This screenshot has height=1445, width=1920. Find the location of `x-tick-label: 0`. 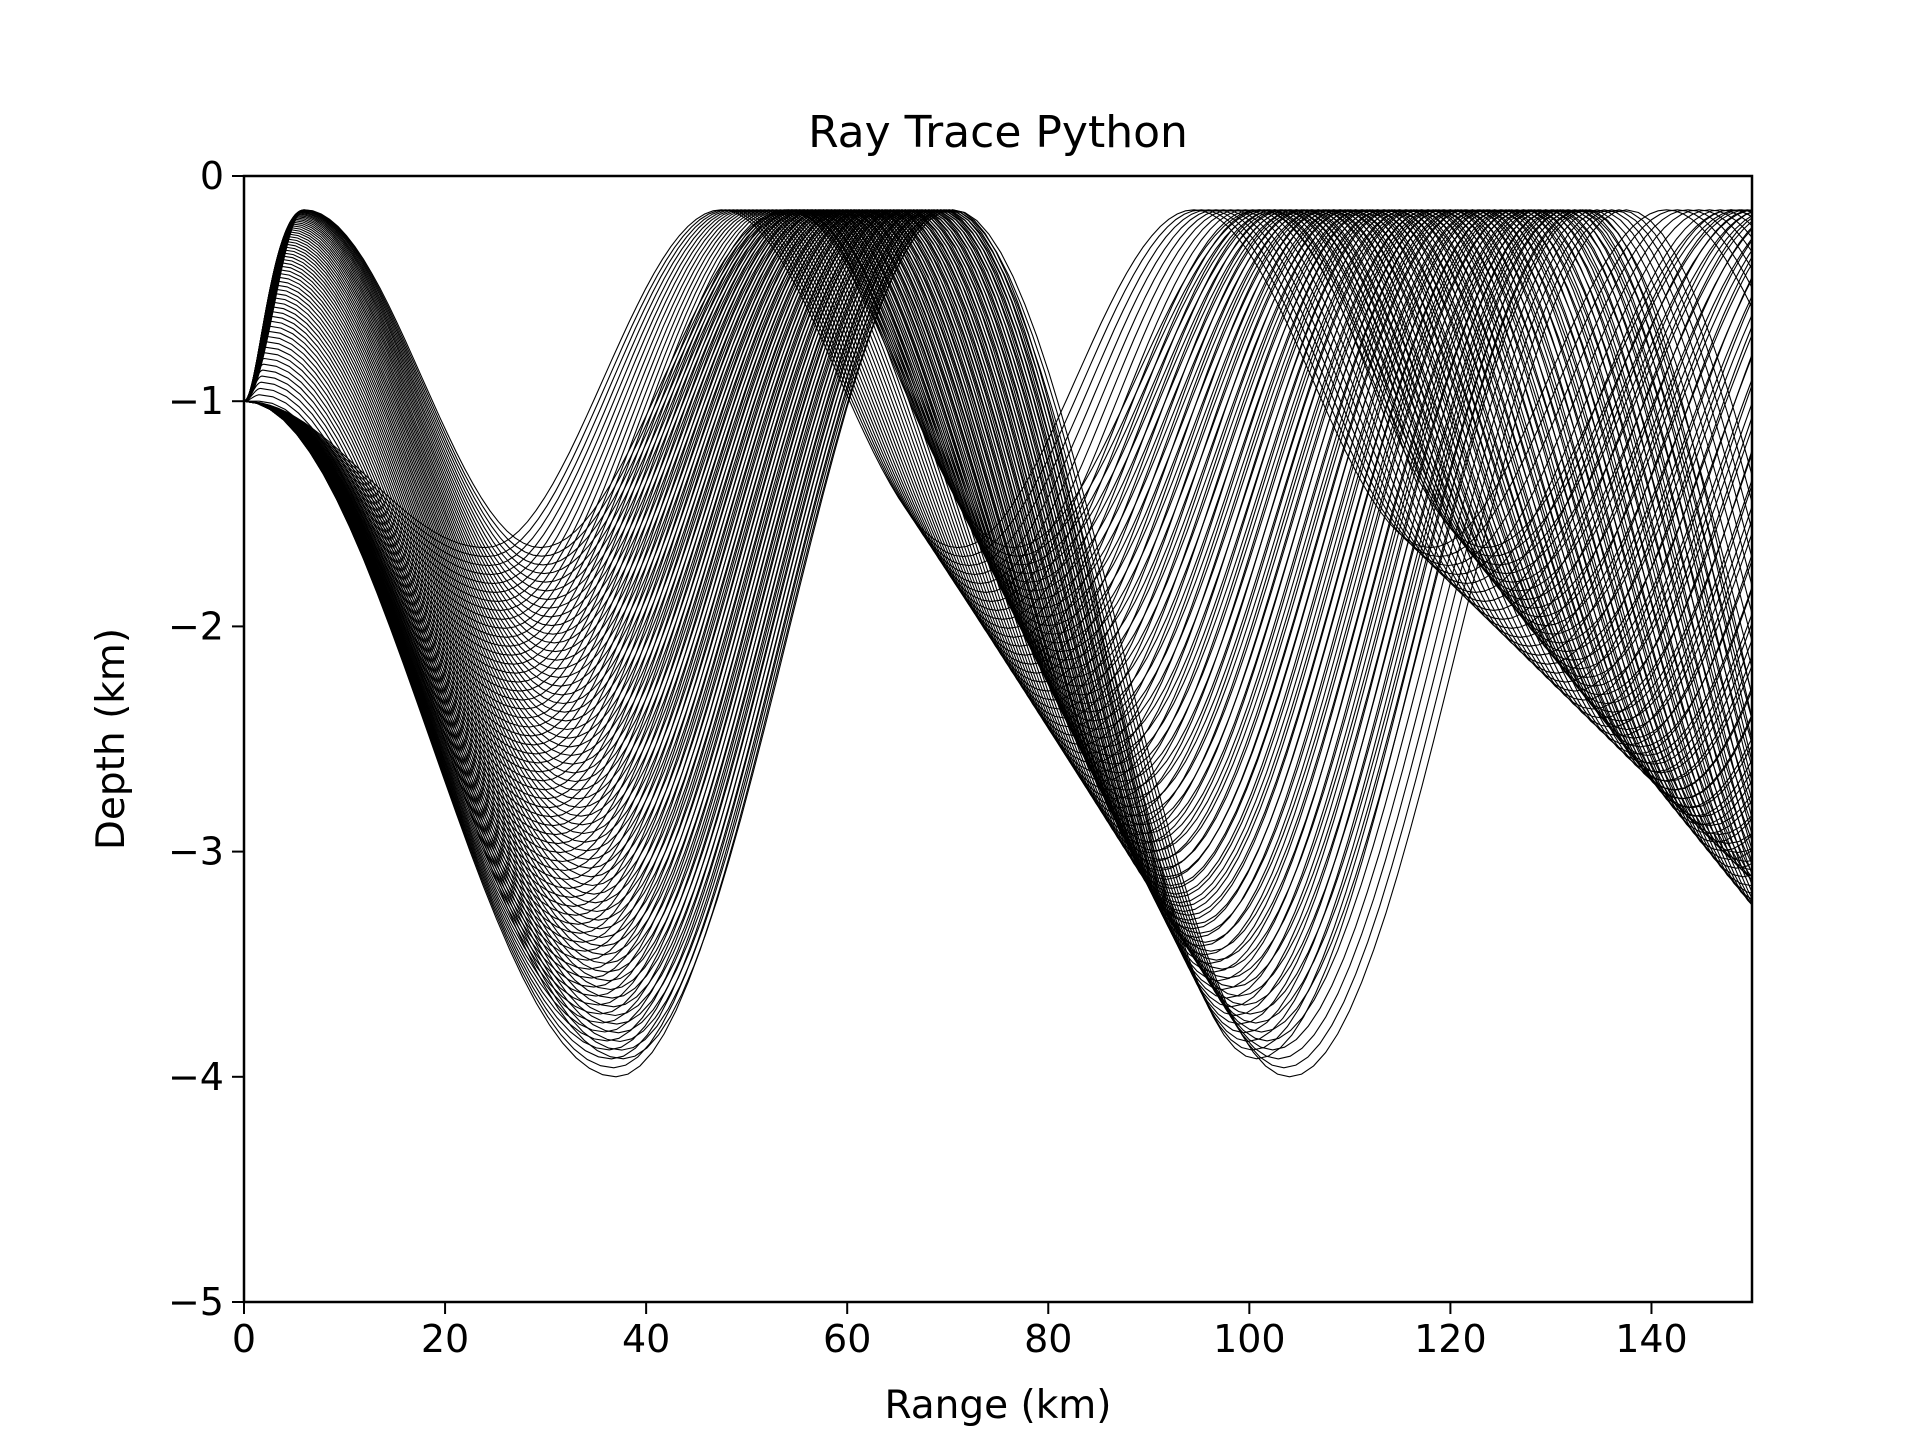

x-tick-label: 0 is located at coordinates (244, 1339).